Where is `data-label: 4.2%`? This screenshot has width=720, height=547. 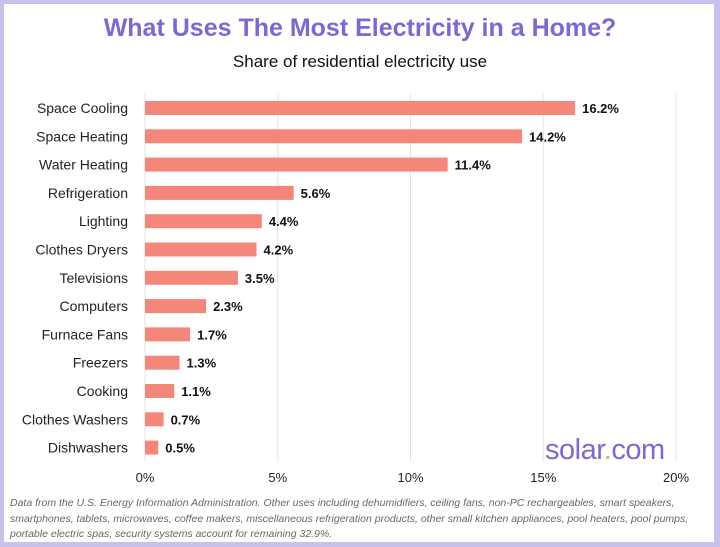 data-label: 4.2% is located at coordinates (279, 250).